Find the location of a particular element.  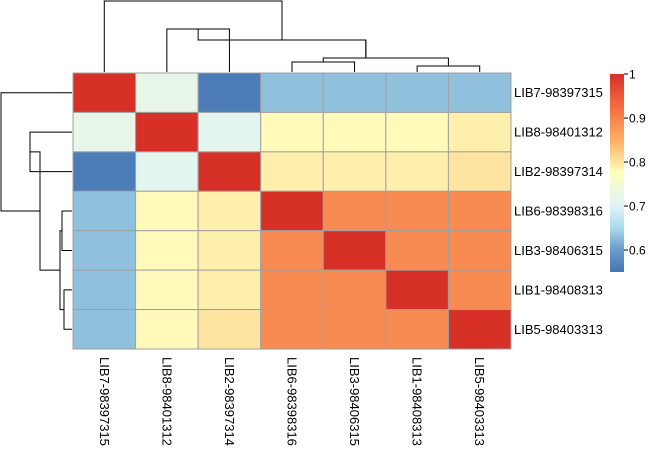

row-label: LIB1-98408313 is located at coordinates (558, 289).